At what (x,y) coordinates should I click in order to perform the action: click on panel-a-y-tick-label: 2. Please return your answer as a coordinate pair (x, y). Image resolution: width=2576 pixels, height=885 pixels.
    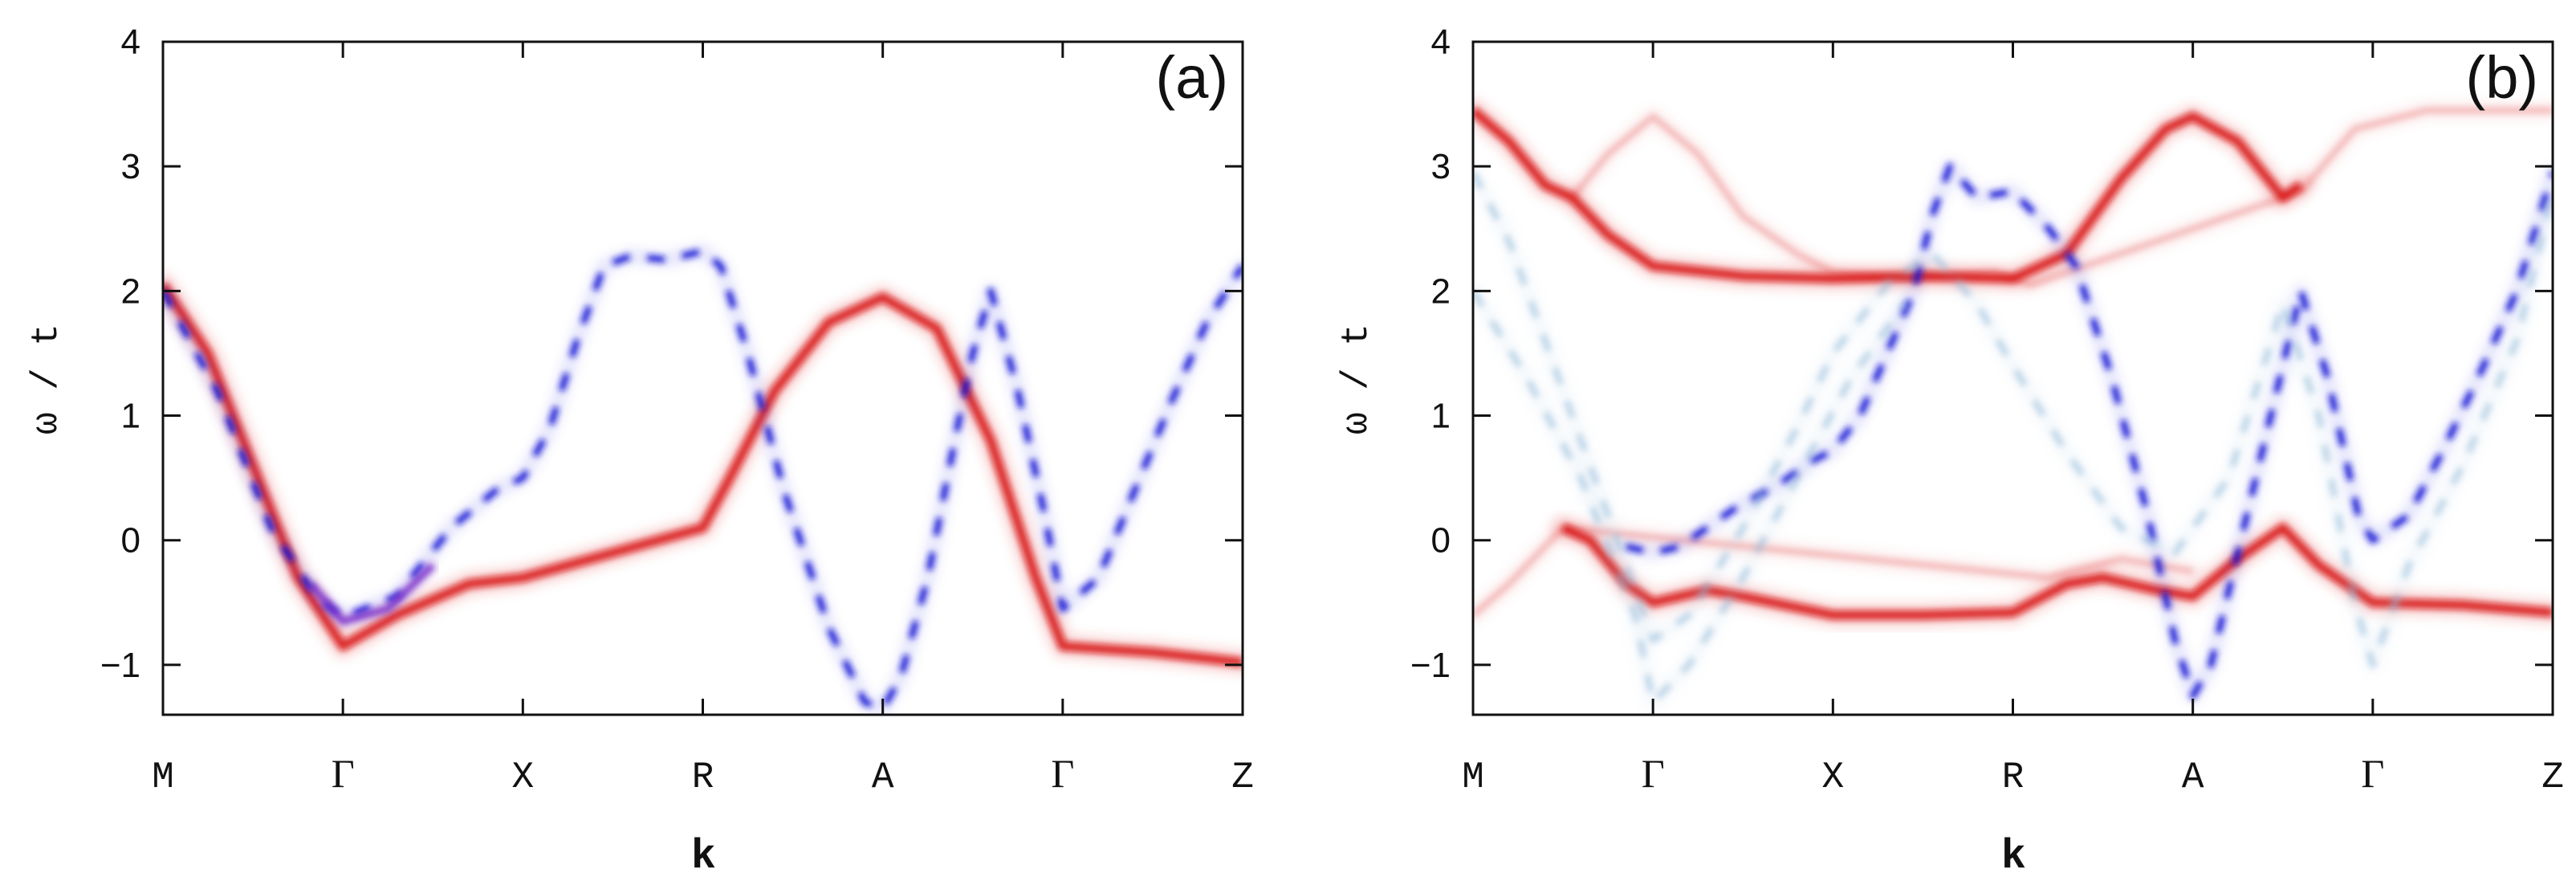
    Looking at the image, I should click on (130, 291).